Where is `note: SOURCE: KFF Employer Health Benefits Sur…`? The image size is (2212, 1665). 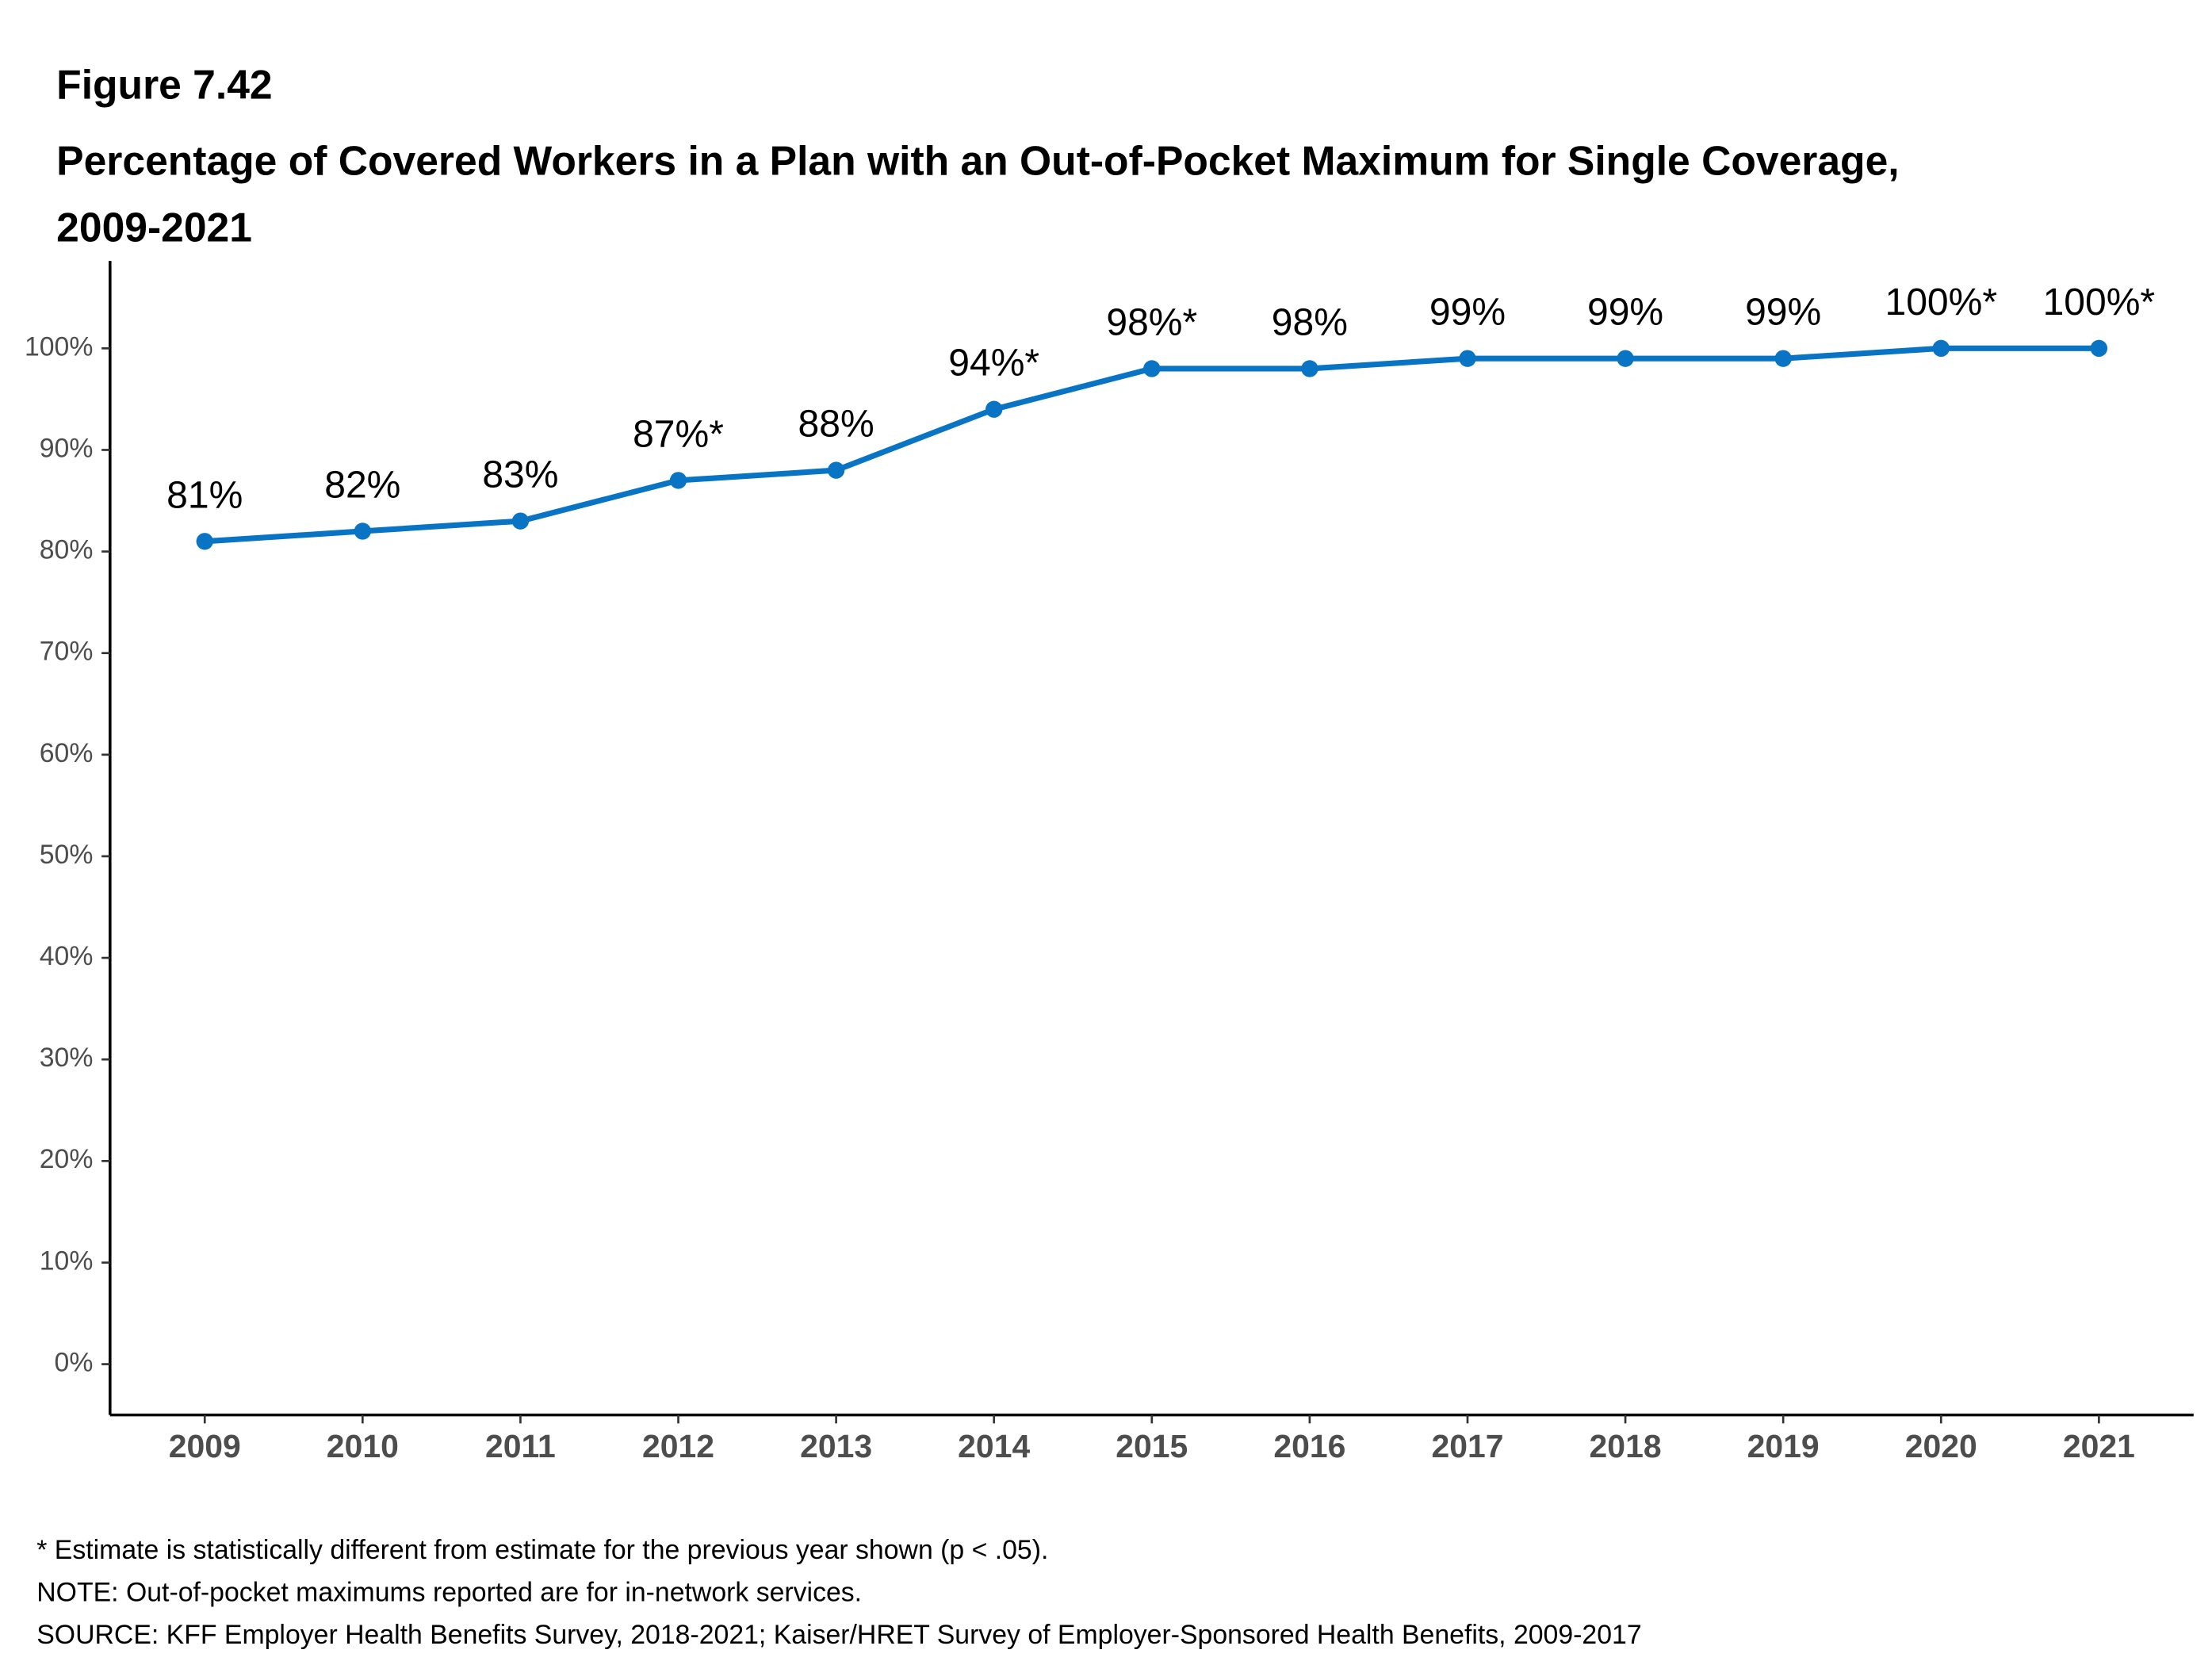
note: SOURCE: KFF Employer Health Benefits Sur… is located at coordinates (839, 1636).